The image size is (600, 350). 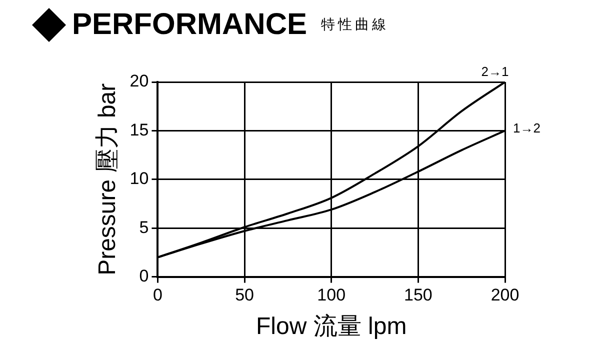 What do you see at coordinates (144, 227) in the screenshot?
I see `y-tick-label: 5` at bounding box center [144, 227].